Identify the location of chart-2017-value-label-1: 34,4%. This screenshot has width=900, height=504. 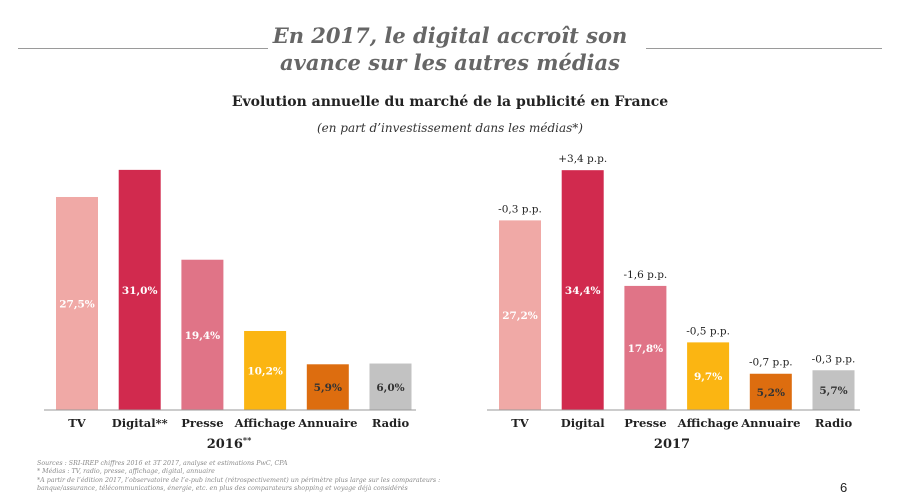
(583, 291).